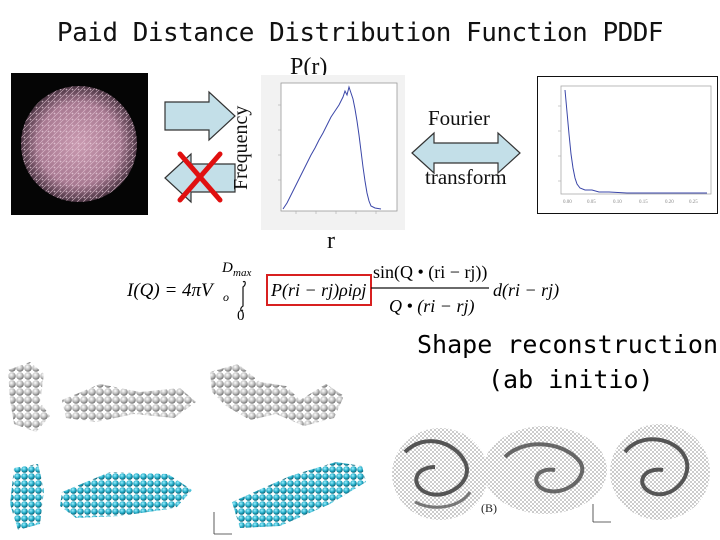 Image resolution: width=720 pixels, height=540 pixels. What do you see at coordinates (200, 116) in the screenshot?
I see `right-arrow-icon` at bounding box center [200, 116].